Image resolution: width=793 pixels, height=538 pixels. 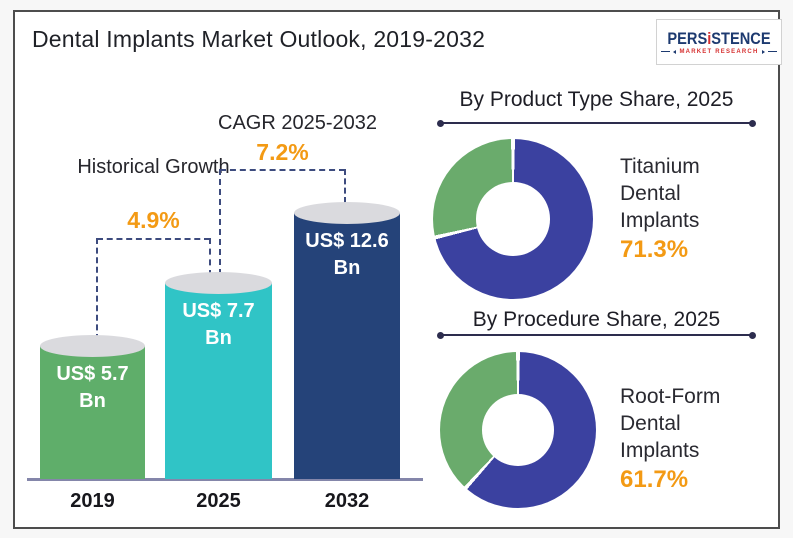 What do you see at coordinates (660, 193) in the screenshot?
I see `product-type-callout-label: Titanium Dental Implants` at bounding box center [660, 193].